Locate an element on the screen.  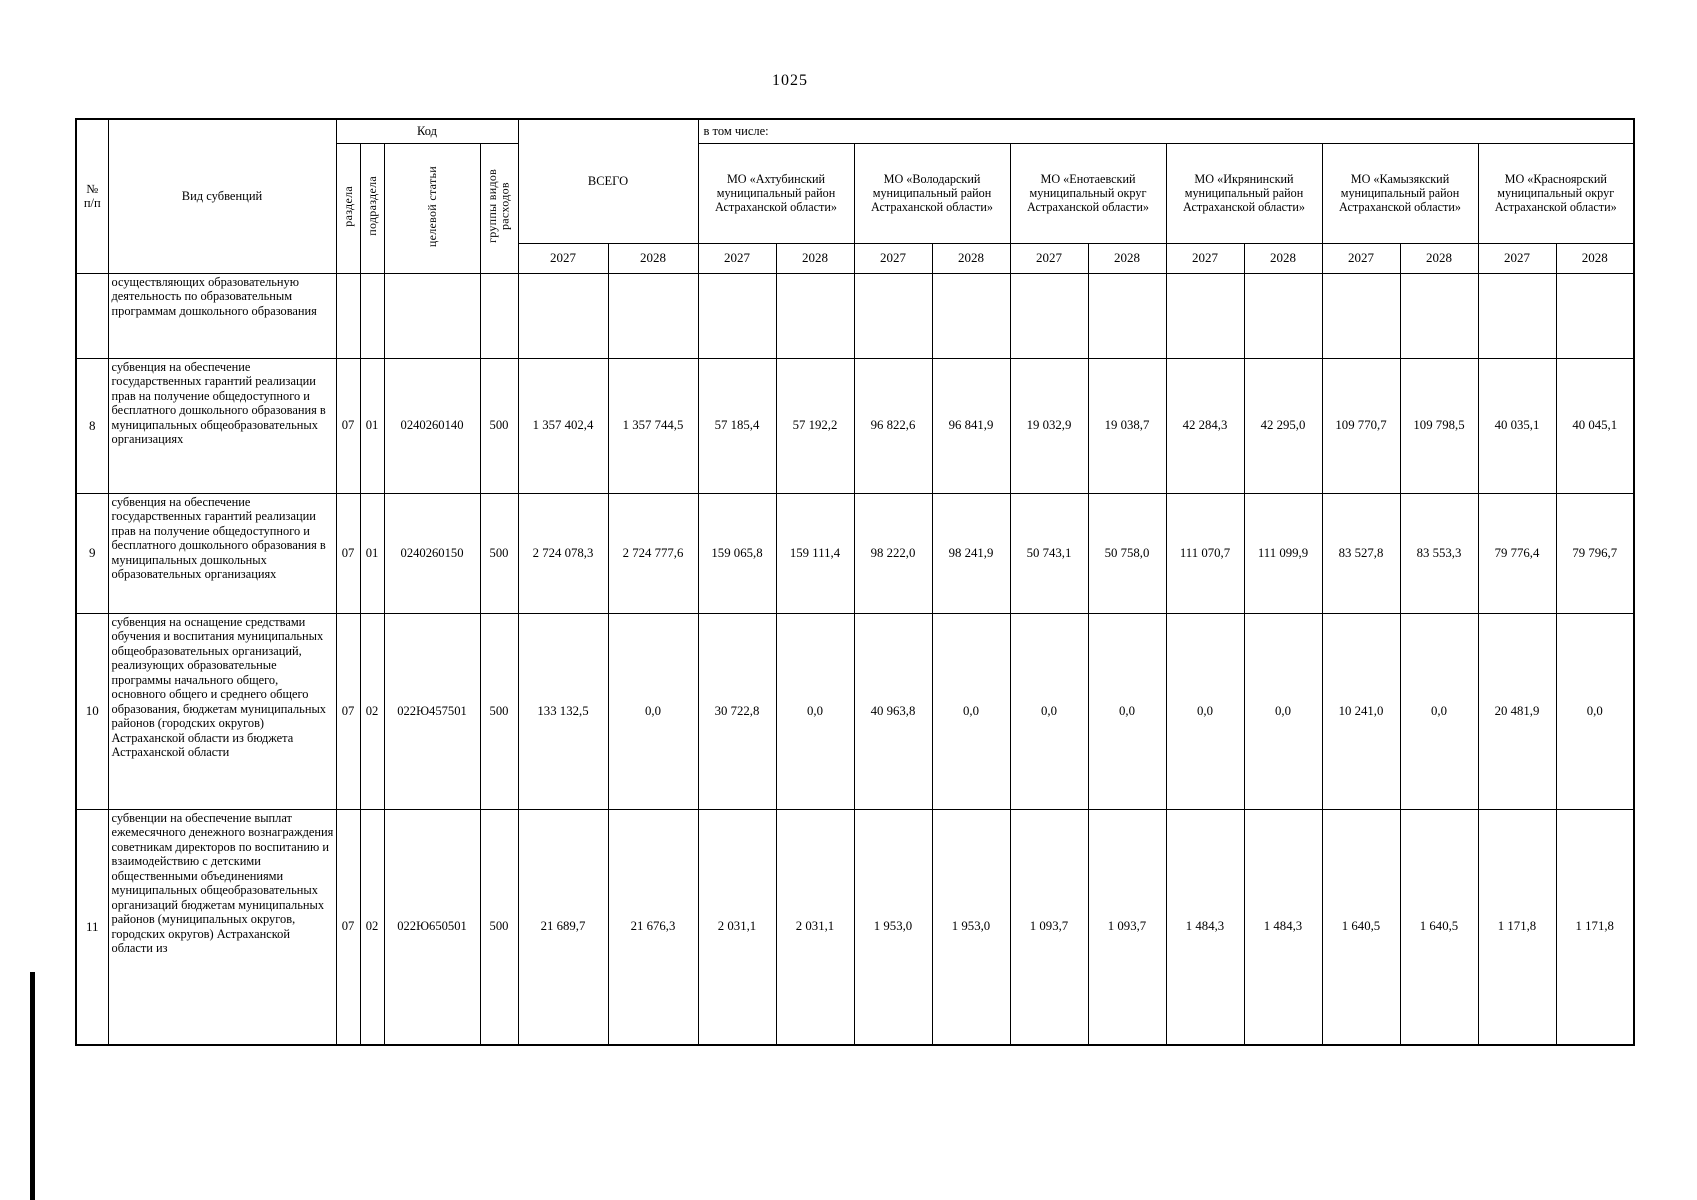
row-number: 9 is located at coordinates (92, 553).